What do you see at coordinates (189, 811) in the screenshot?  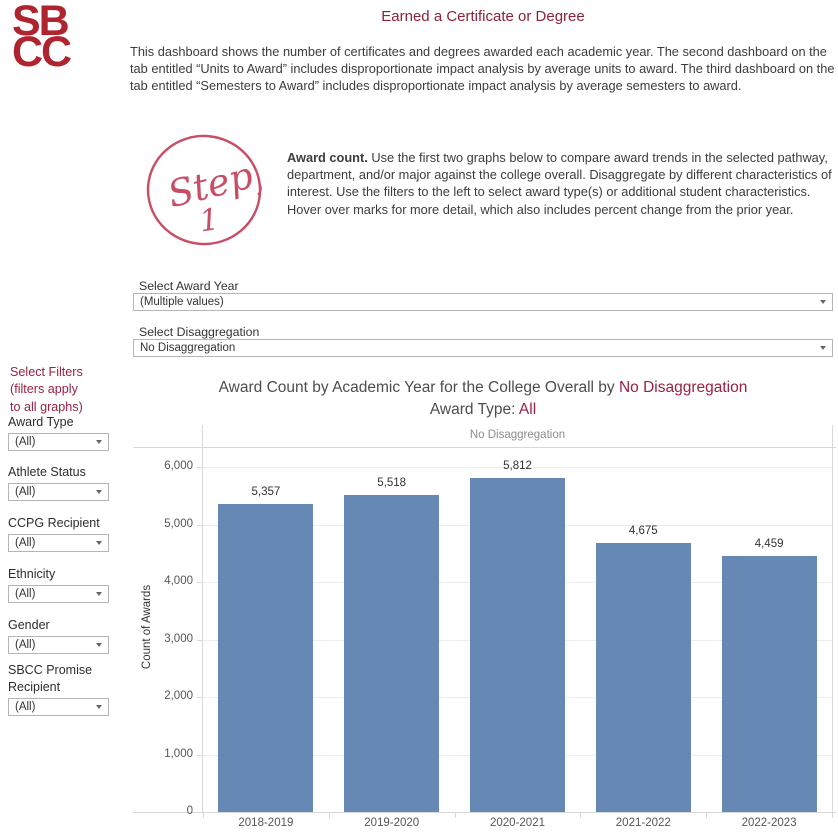 I see `y-tick-label: 0` at bounding box center [189, 811].